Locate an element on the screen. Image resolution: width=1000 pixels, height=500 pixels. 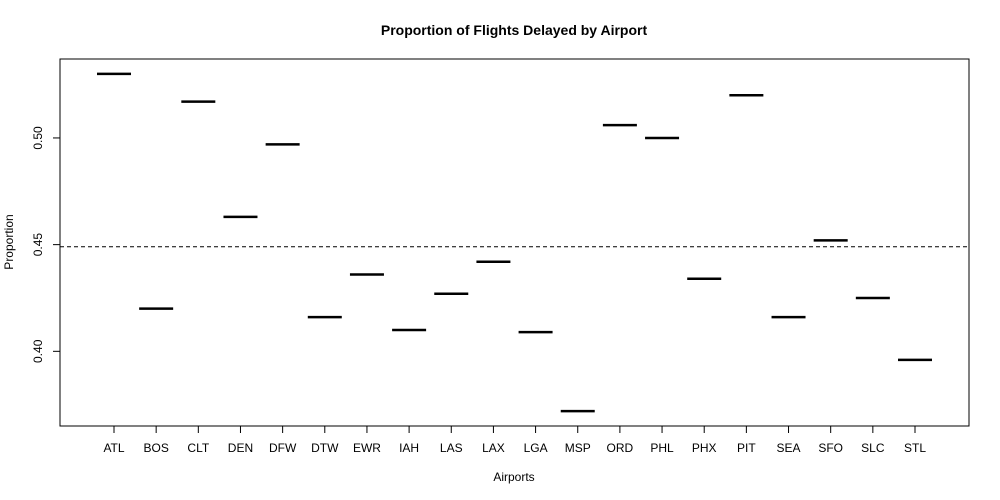
y-axis: 0.40 0.45 0.50 is located at coordinates (45, 244).